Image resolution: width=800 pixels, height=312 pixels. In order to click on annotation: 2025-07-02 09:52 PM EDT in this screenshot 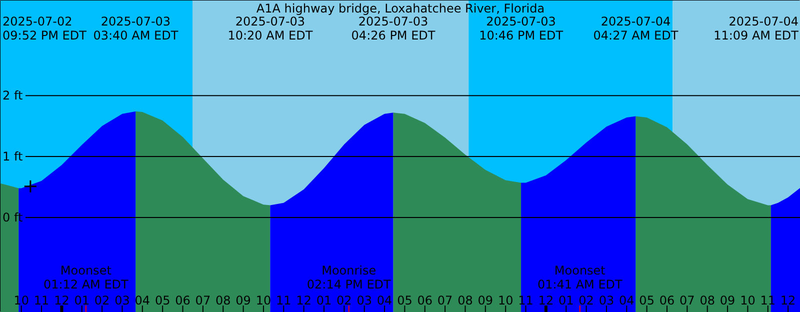, I will do `click(45, 28)`.